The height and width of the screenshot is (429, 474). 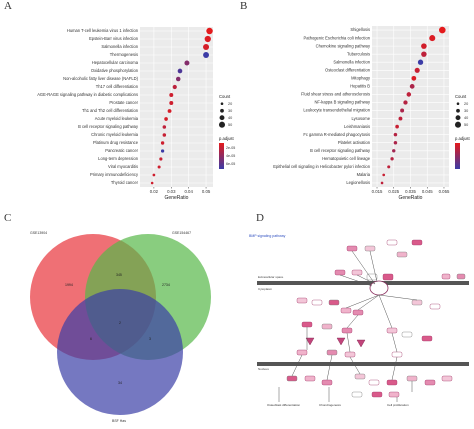 What do you see at coordinates (393, 191) in the screenshot?
I see `x-tick-label: 0.025` at bounding box center [393, 191].